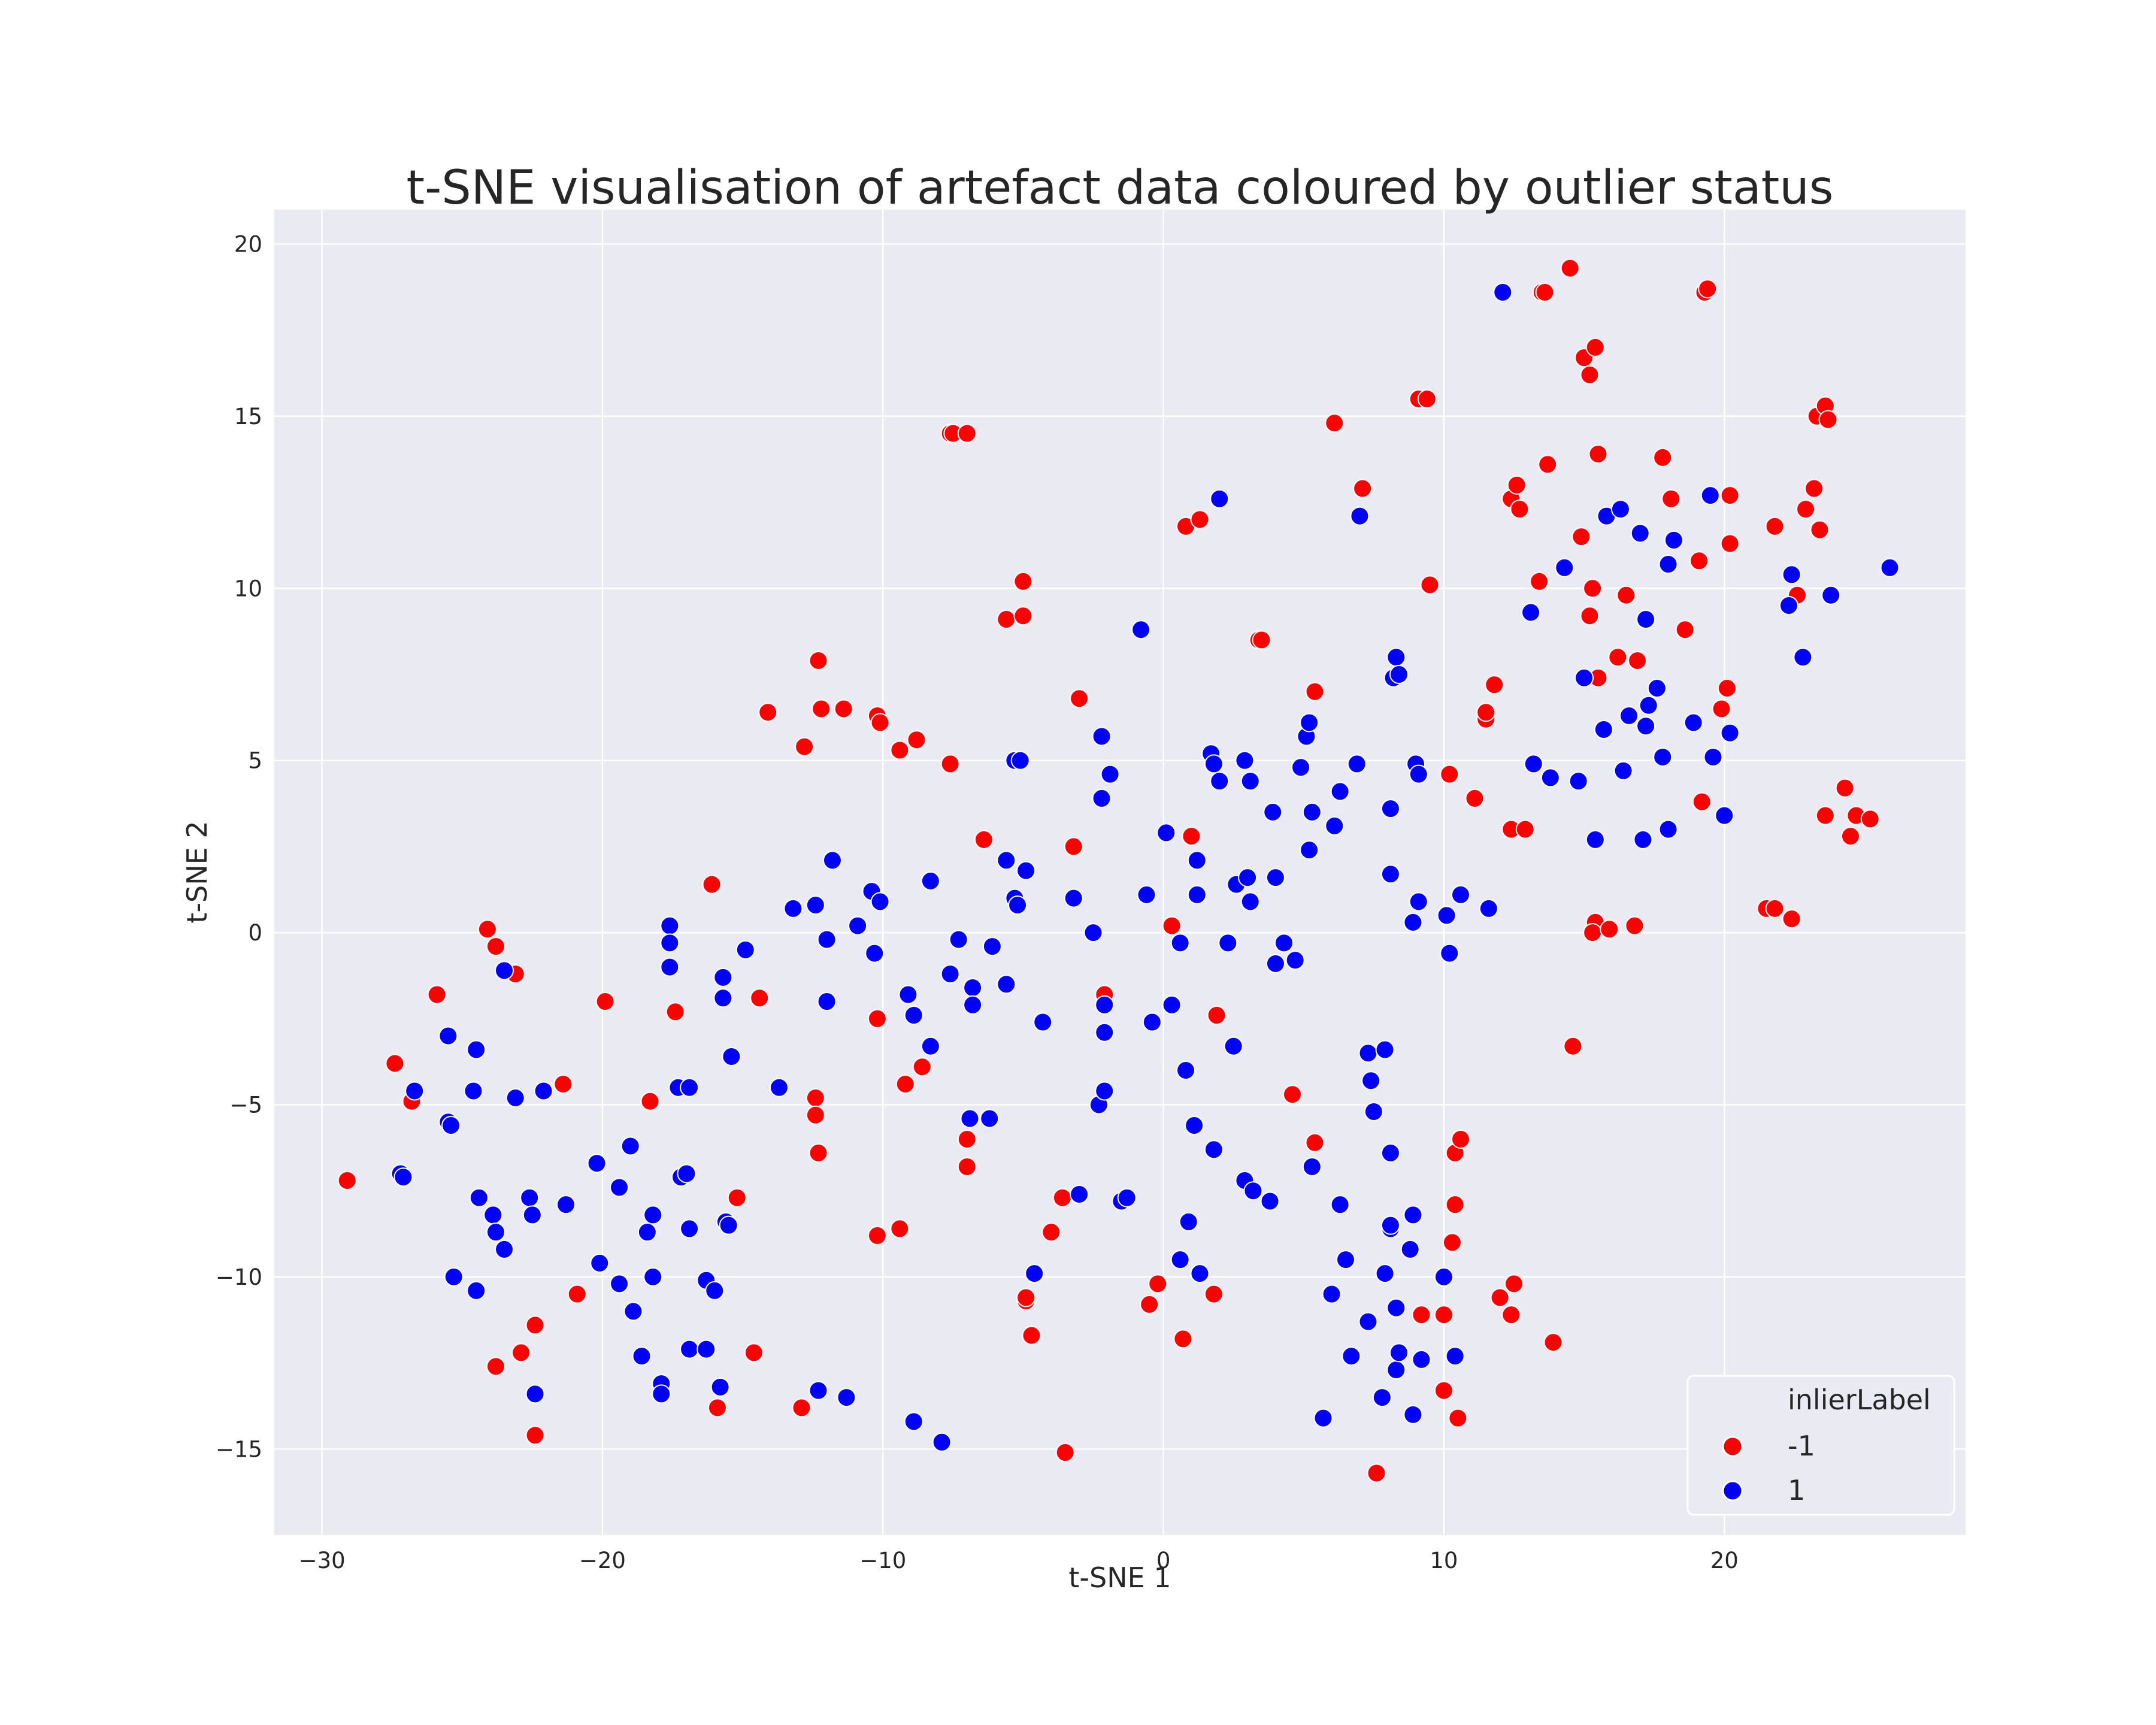 The width and height of the screenshot is (2156, 1725). I want to click on x-tick-label: 0, so click(1163, 1560).